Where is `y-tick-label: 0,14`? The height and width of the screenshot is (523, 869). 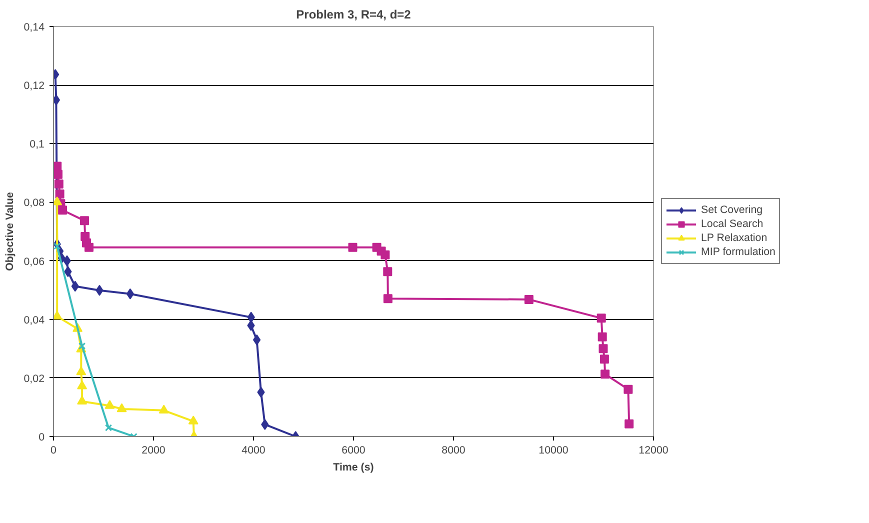 y-tick-label: 0,14 is located at coordinates (34, 28).